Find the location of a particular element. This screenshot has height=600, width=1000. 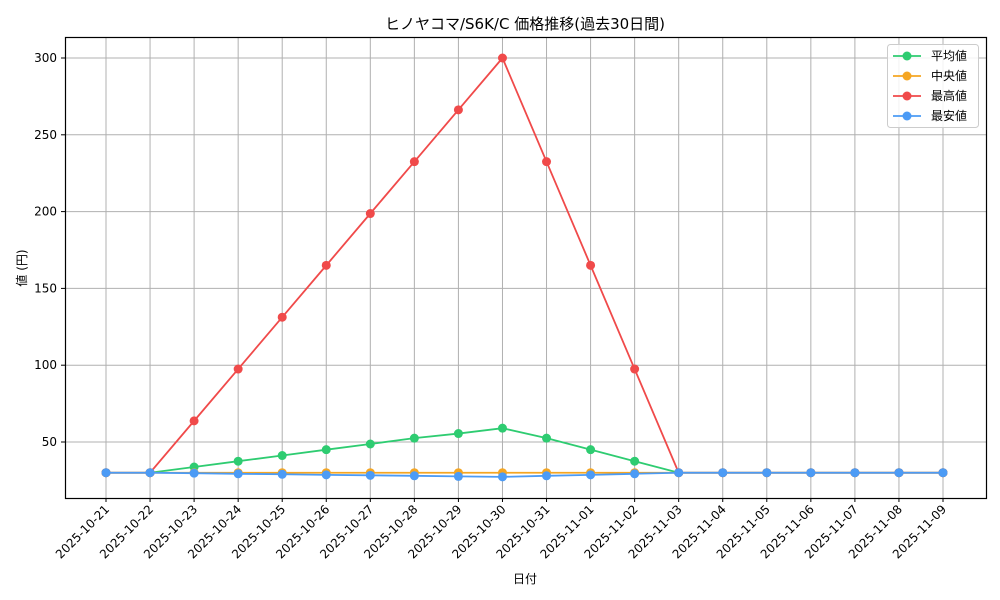

y-tick-label: 200 is located at coordinates (45, 212).